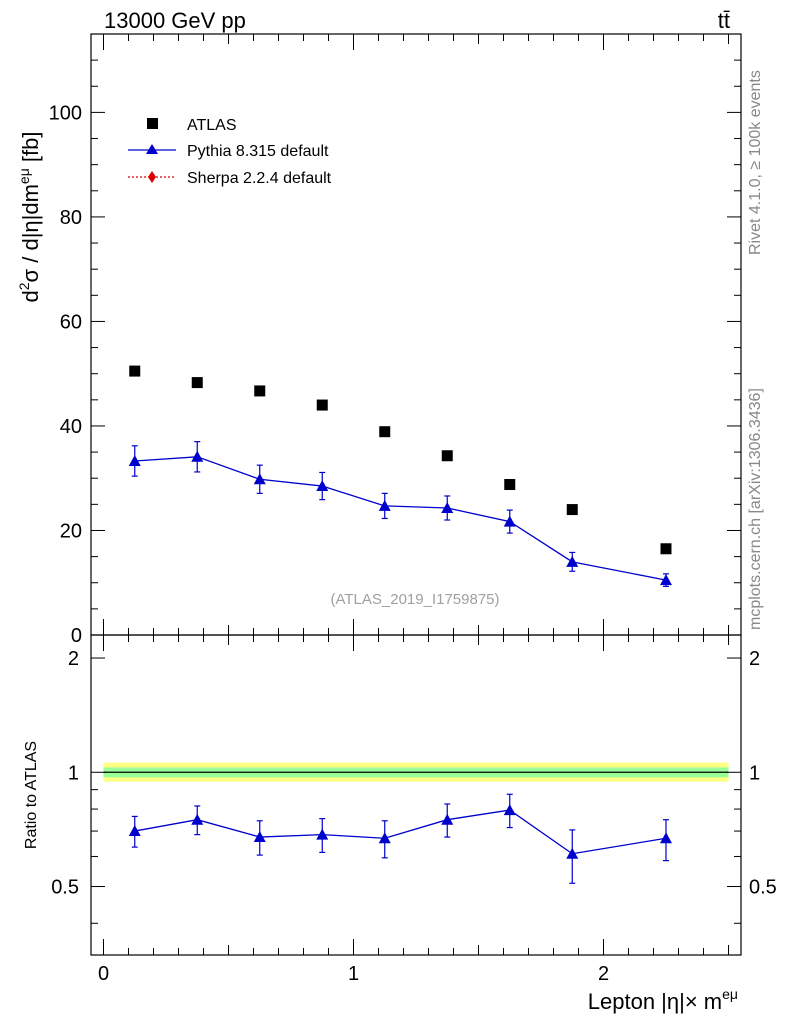 Image resolution: width=786 pixels, height=1024 pixels. I want to click on legend-sherpa-label: Sherpa 2.2.4 default, so click(259, 178).